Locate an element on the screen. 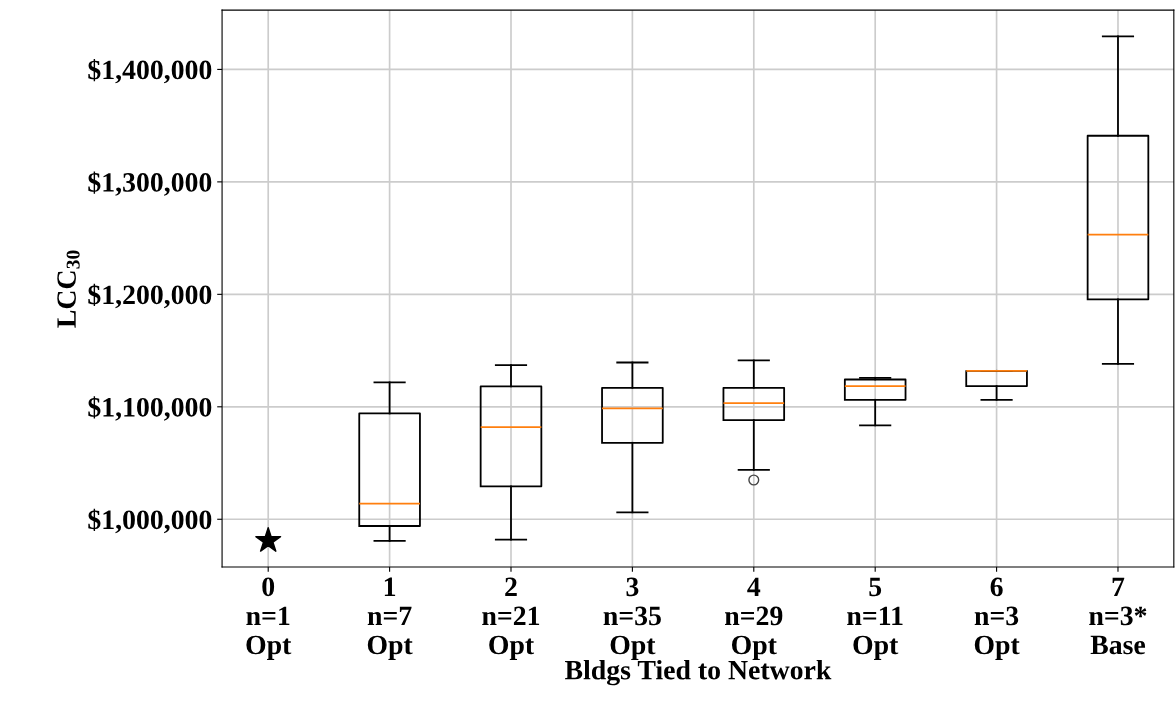 This screenshot has width=1175, height=725. x-tick-label: 2 n=21 Opt is located at coordinates (511, 618).